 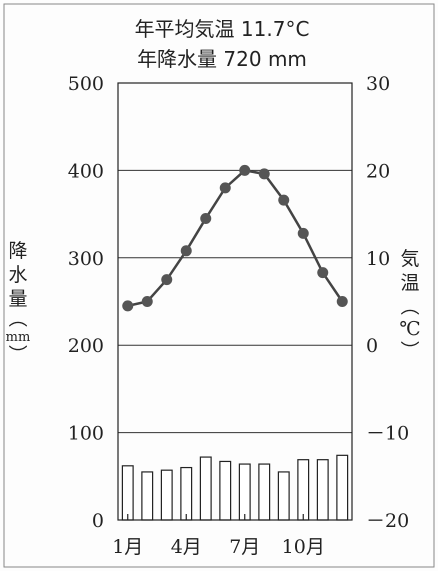 What do you see at coordinates (387, 434) in the screenshot?
I see `right-tick-label: －10` at bounding box center [387, 434].